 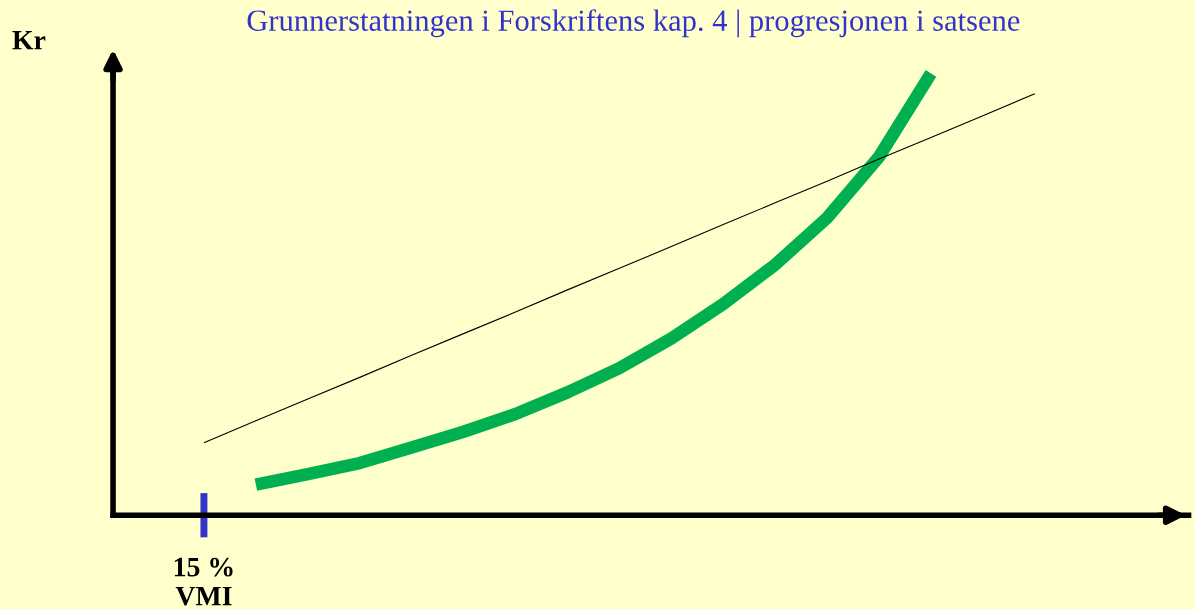 What do you see at coordinates (633, 23) in the screenshot?
I see `chart-title: Grunnerstatningen i Forskriftens kap. 4 | progresjonen i satsene` at bounding box center [633, 23].